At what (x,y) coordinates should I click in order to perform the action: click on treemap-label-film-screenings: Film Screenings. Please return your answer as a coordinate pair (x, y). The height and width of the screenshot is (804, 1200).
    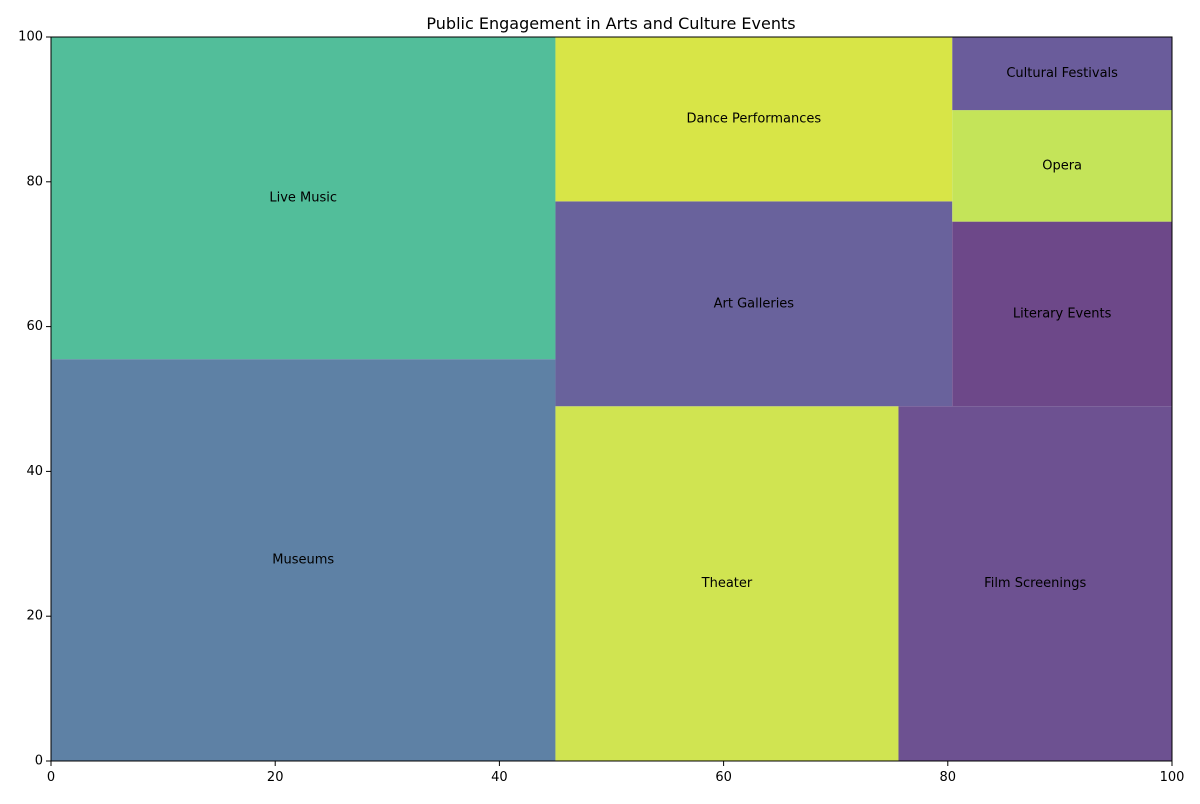
    Looking at the image, I should click on (1035, 583).